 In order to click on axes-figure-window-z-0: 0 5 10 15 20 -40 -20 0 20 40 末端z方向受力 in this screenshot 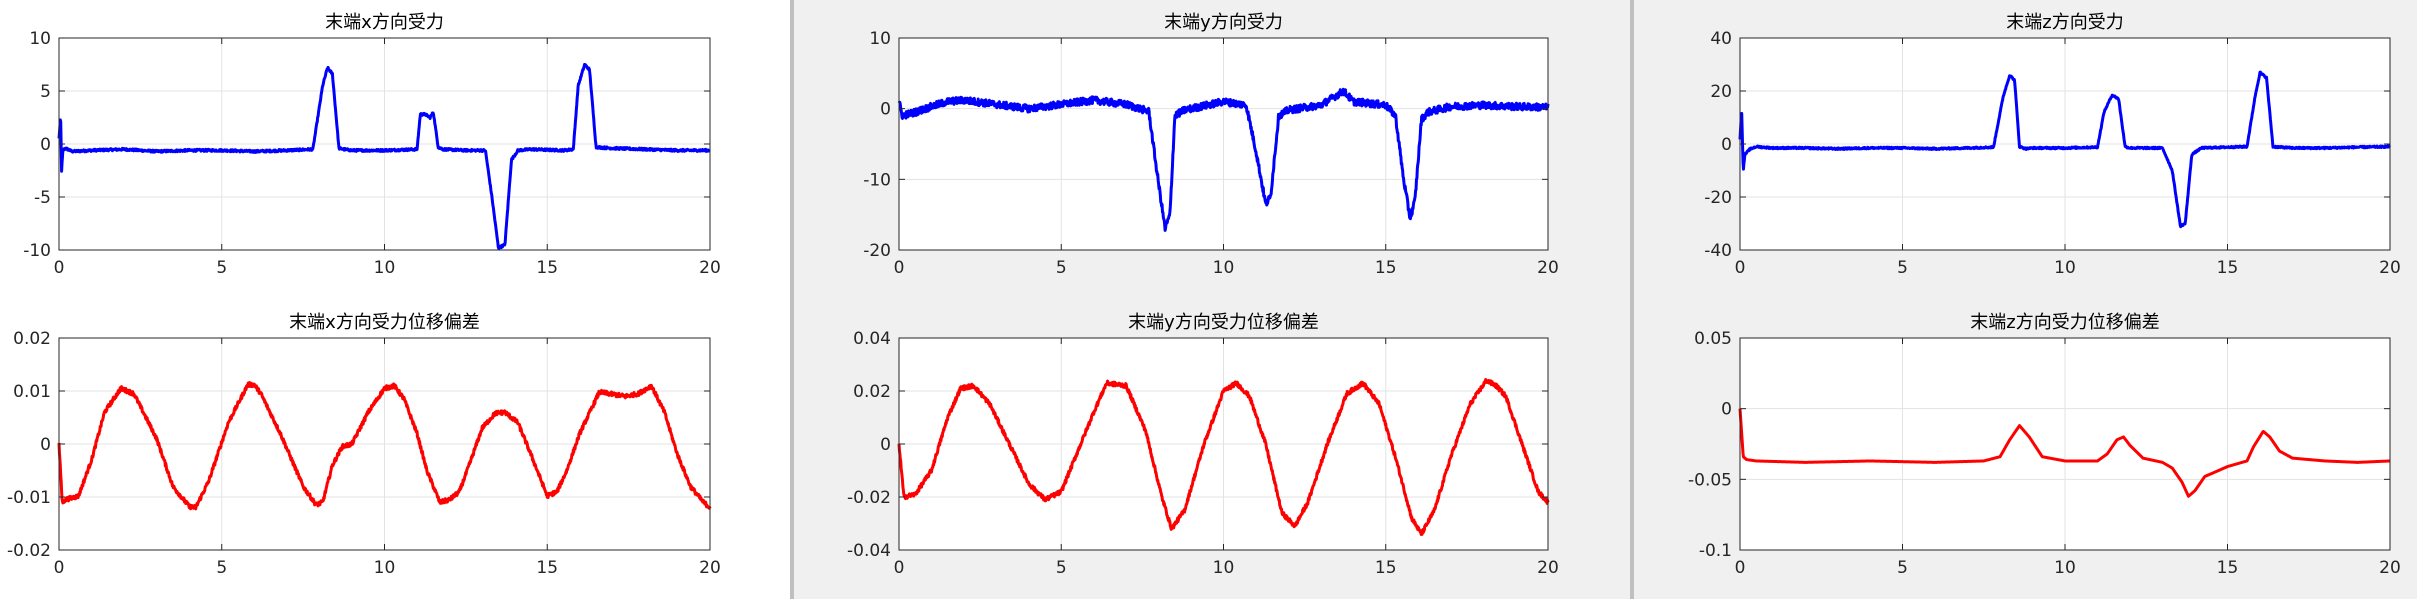, I will do `click(2052, 145)`.